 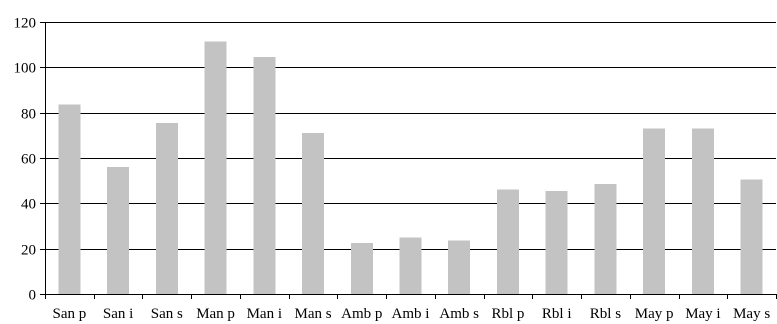 I want to click on y-tick-labels: 0 20 40 60 80 100 120, so click(x=25, y=160).